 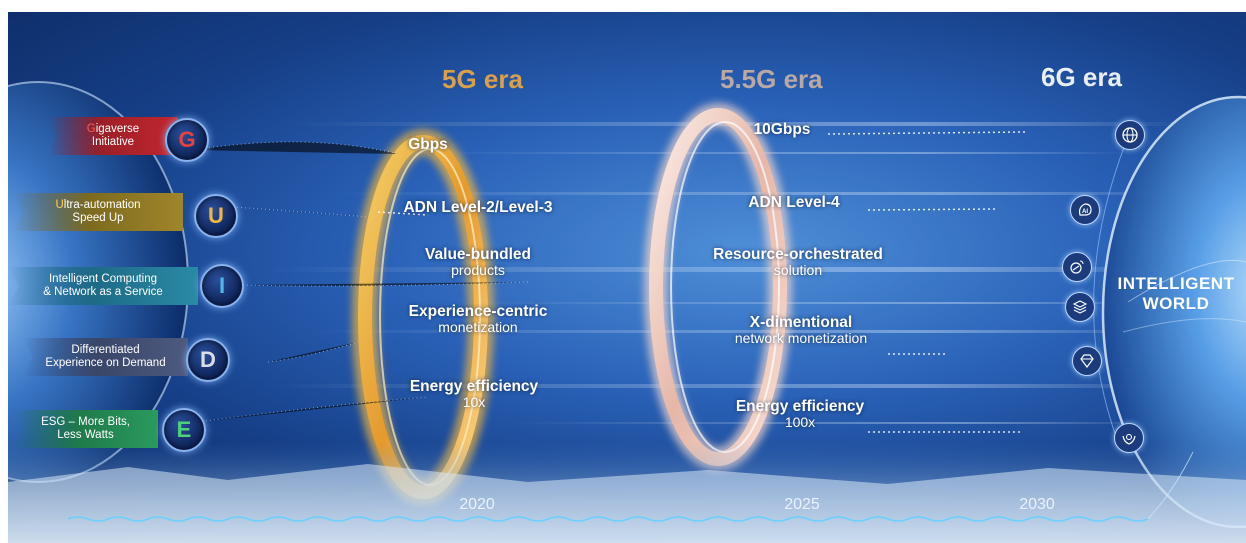 What do you see at coordinates (1037, 504) in the screenshot?
I see `year-2030: 2030` at bounding box center [1037, 504].